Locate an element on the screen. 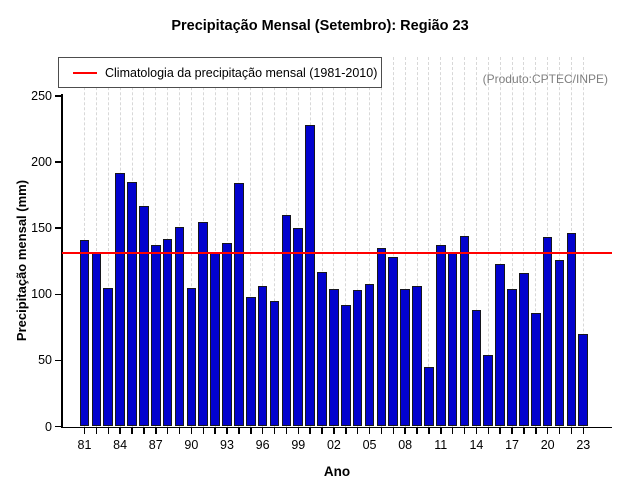  bar-1982 is located at coordinates (96, 339).